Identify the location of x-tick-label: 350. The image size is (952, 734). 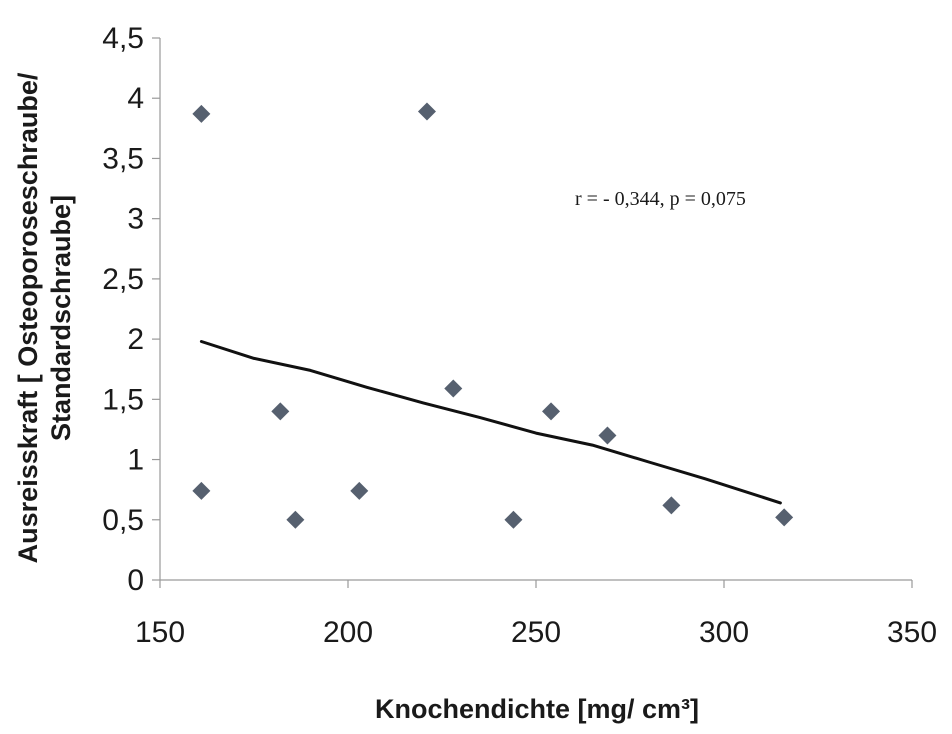
(912, 632).